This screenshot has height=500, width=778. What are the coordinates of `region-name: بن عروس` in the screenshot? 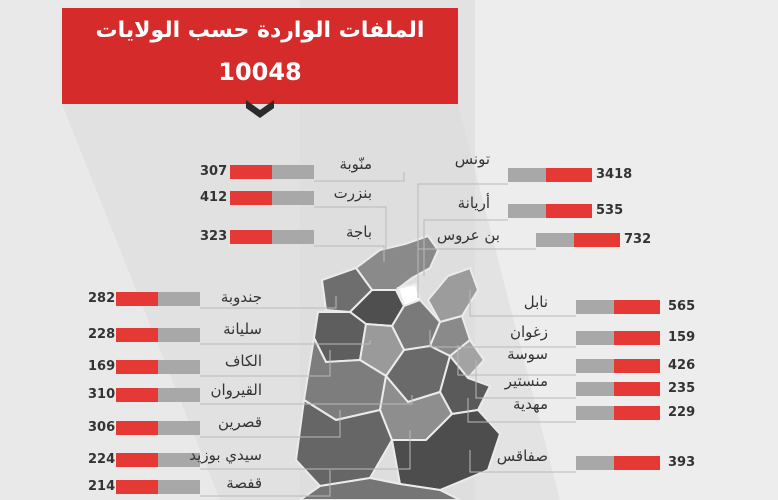 It's located at (468, 235).